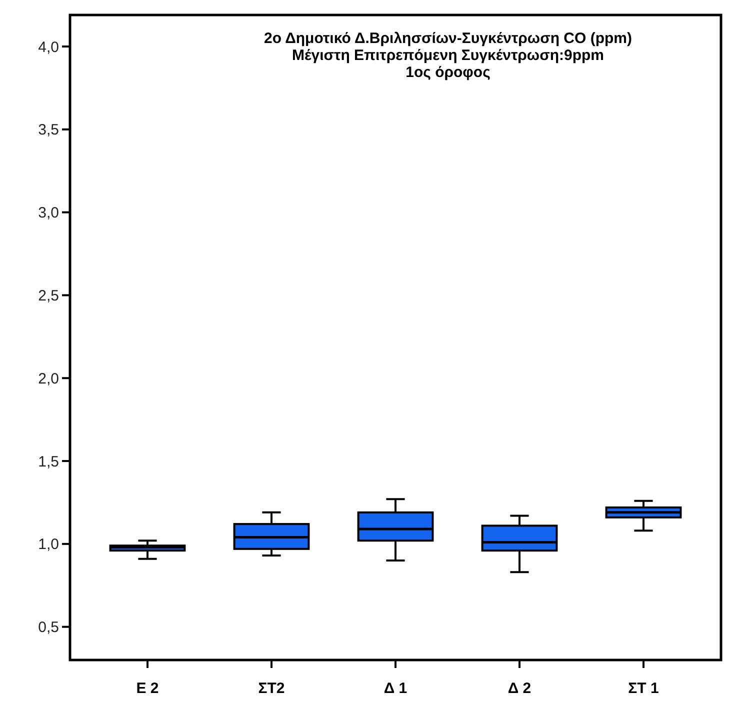 The width and height of the screenshot is (731, 719). Describe the element at coordinates (643, 688) in the screenshot. I see `x-tick-label: ΣΤ 1` at that location.